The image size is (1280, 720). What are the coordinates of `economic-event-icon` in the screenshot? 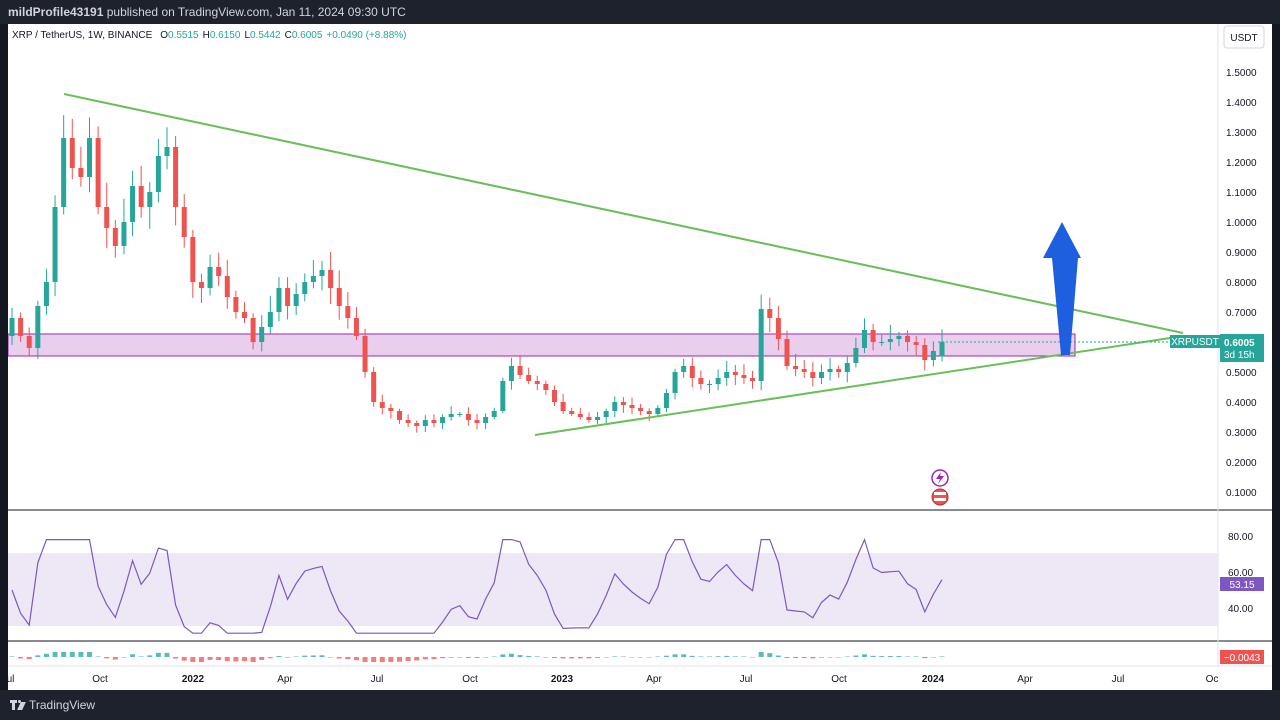 It's located at (940, 497).